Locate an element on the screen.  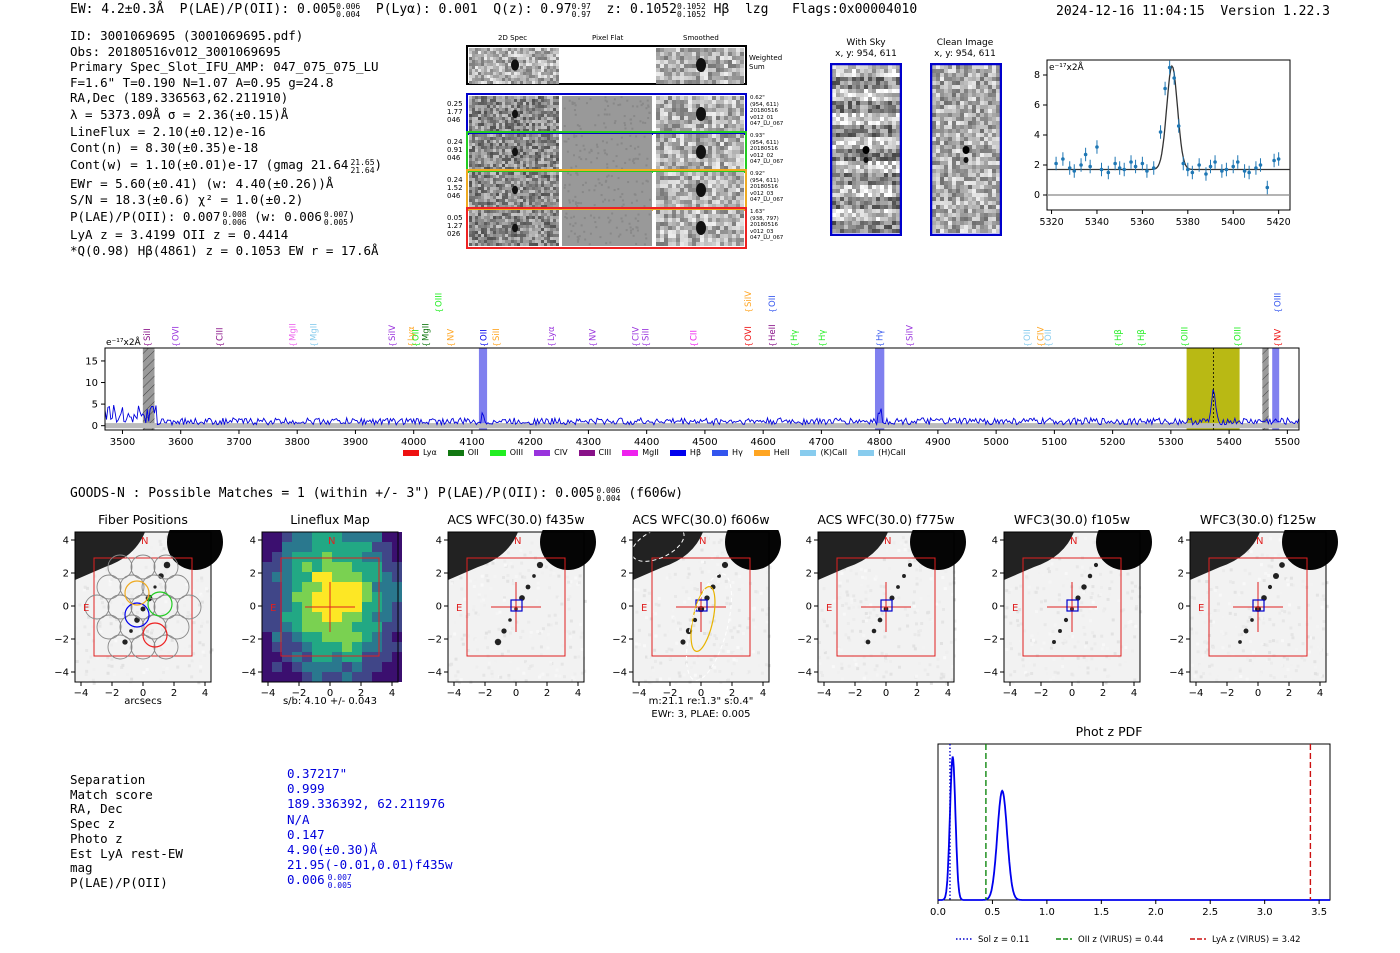
spectrum-x-tick: 4500 is located at coordinates (704, 442).